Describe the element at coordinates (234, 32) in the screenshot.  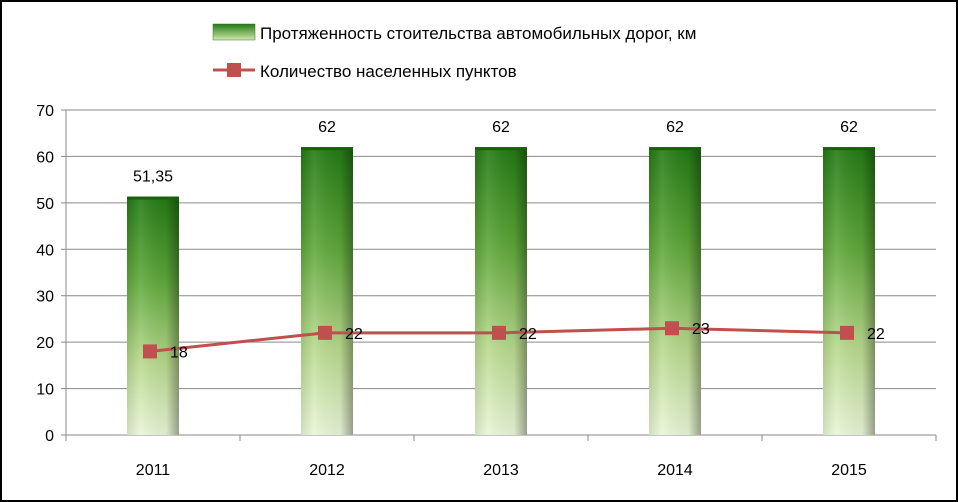
I see `legend-bar-swatch` at that location.